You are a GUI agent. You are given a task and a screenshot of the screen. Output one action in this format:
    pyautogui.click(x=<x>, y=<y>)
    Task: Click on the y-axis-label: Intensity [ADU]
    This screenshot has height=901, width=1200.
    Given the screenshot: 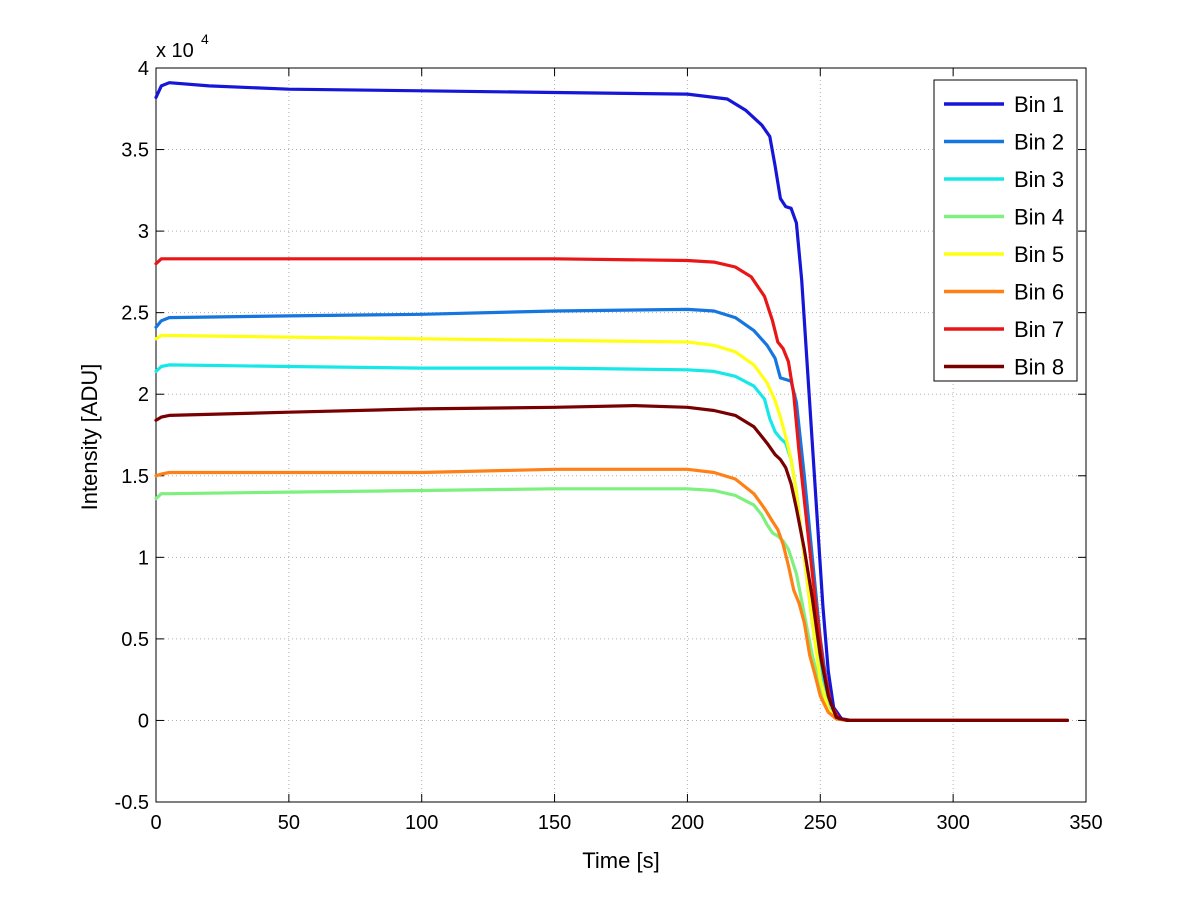 What is the action you would take?
    pyautogui.click(x=89, y=437)
    